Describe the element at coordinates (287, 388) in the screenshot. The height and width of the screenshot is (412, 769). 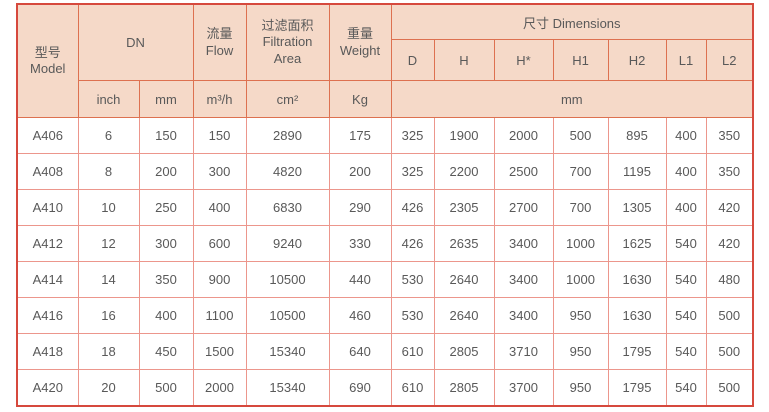
I see `cell-area: 15340` at that location.